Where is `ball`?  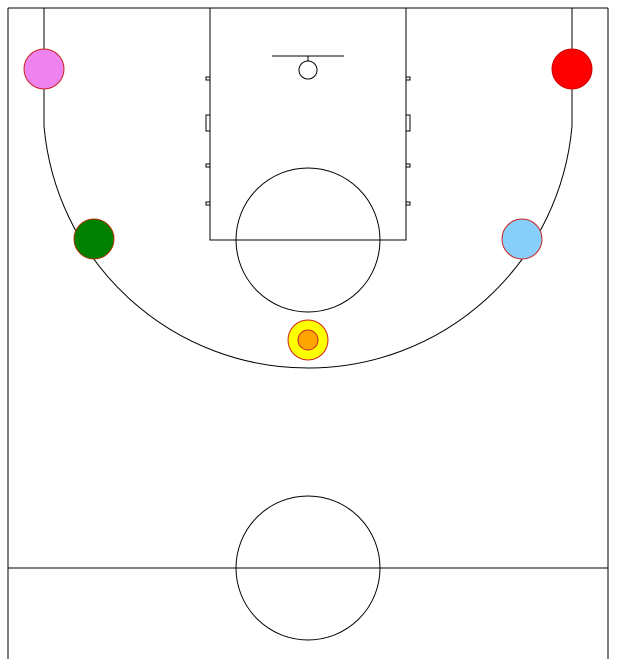
ball is located at coordinates (308, 340).